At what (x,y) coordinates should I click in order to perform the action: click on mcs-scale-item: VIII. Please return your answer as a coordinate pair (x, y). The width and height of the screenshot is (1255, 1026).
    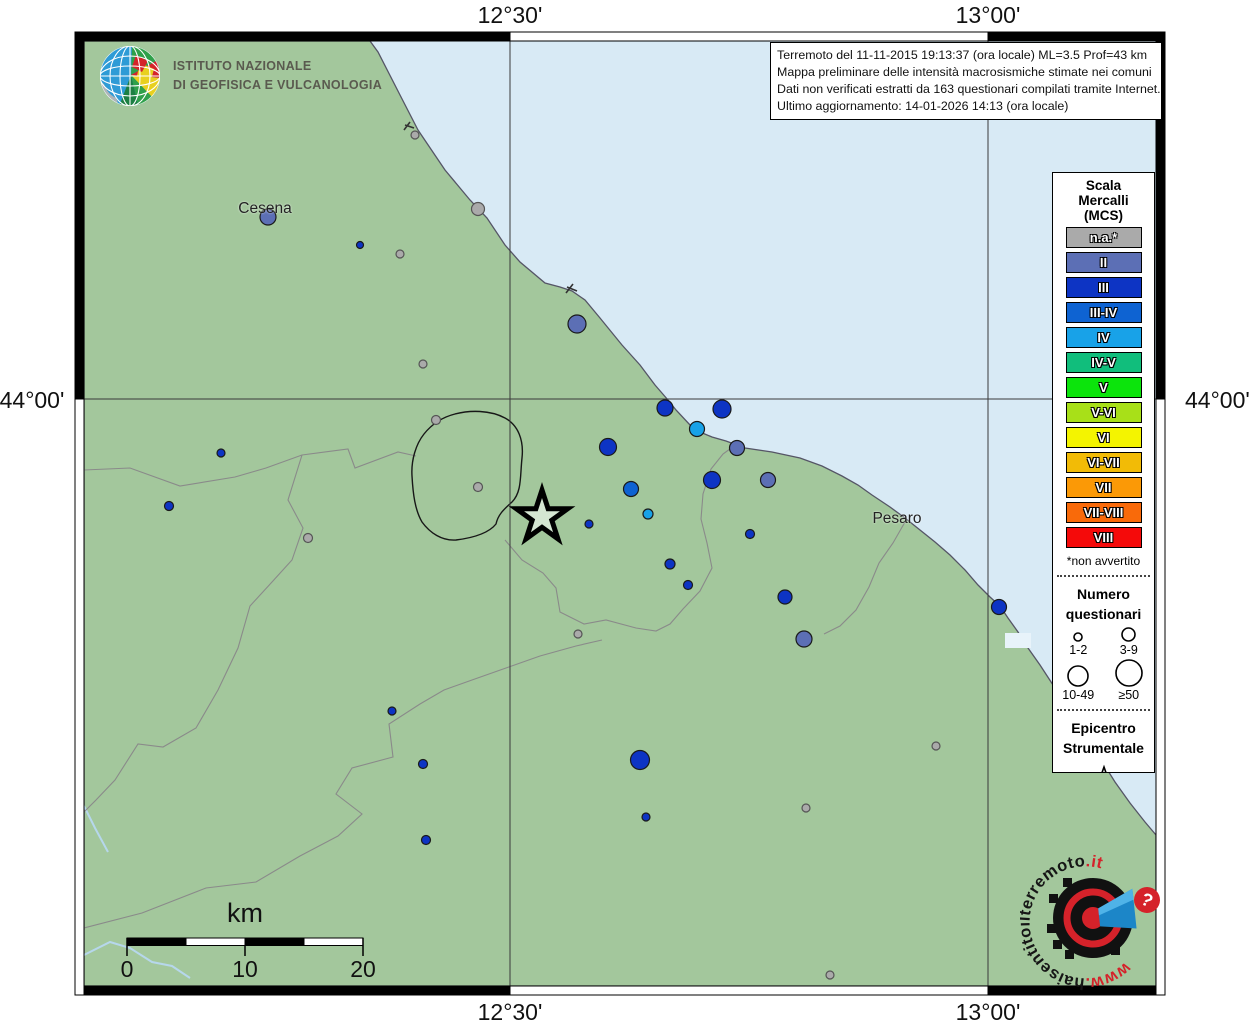
    Looking at the image, I should click on (1103, 537).